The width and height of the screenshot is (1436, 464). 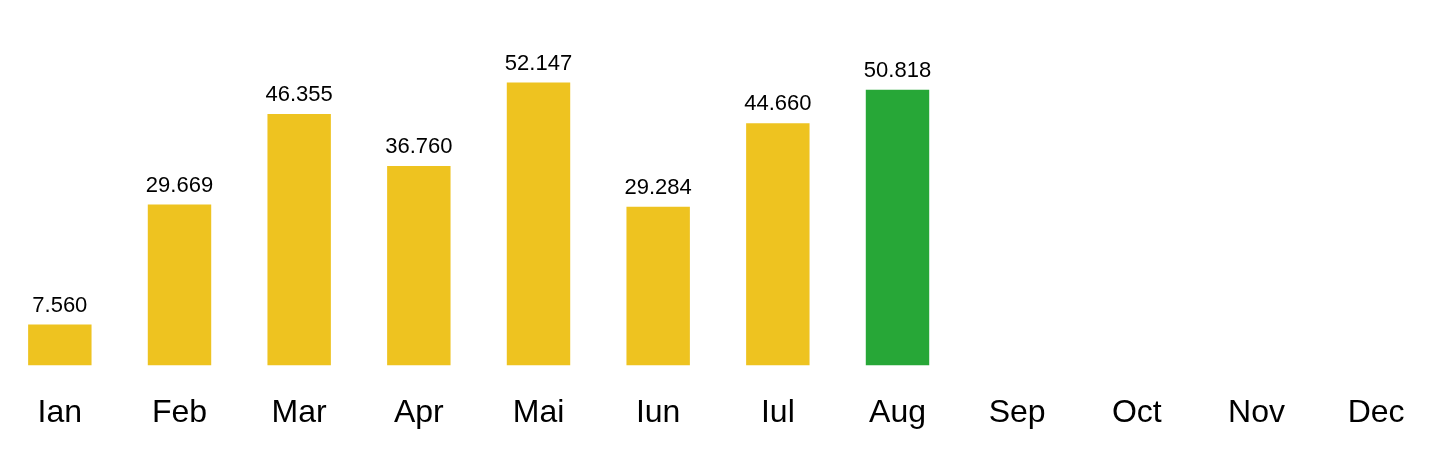 What do you see at coordinates (897, 69) in the screenshot?
I see `data-label: 50.818` at bounding box center [897, 69].